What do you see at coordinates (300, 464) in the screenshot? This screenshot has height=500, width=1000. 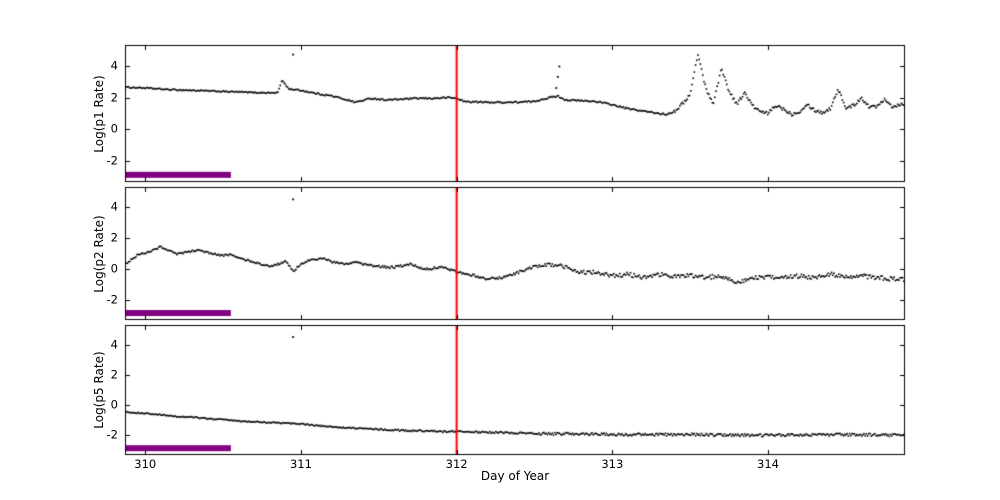 I see `x-tick-label: 311` at bounding box center [300, 464].